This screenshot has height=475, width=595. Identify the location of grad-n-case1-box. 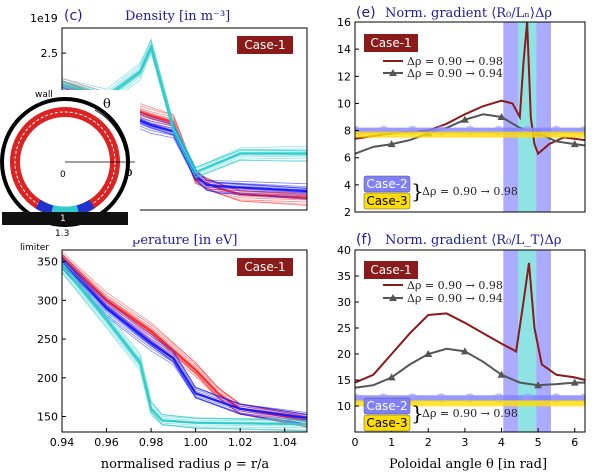
(391, 43).